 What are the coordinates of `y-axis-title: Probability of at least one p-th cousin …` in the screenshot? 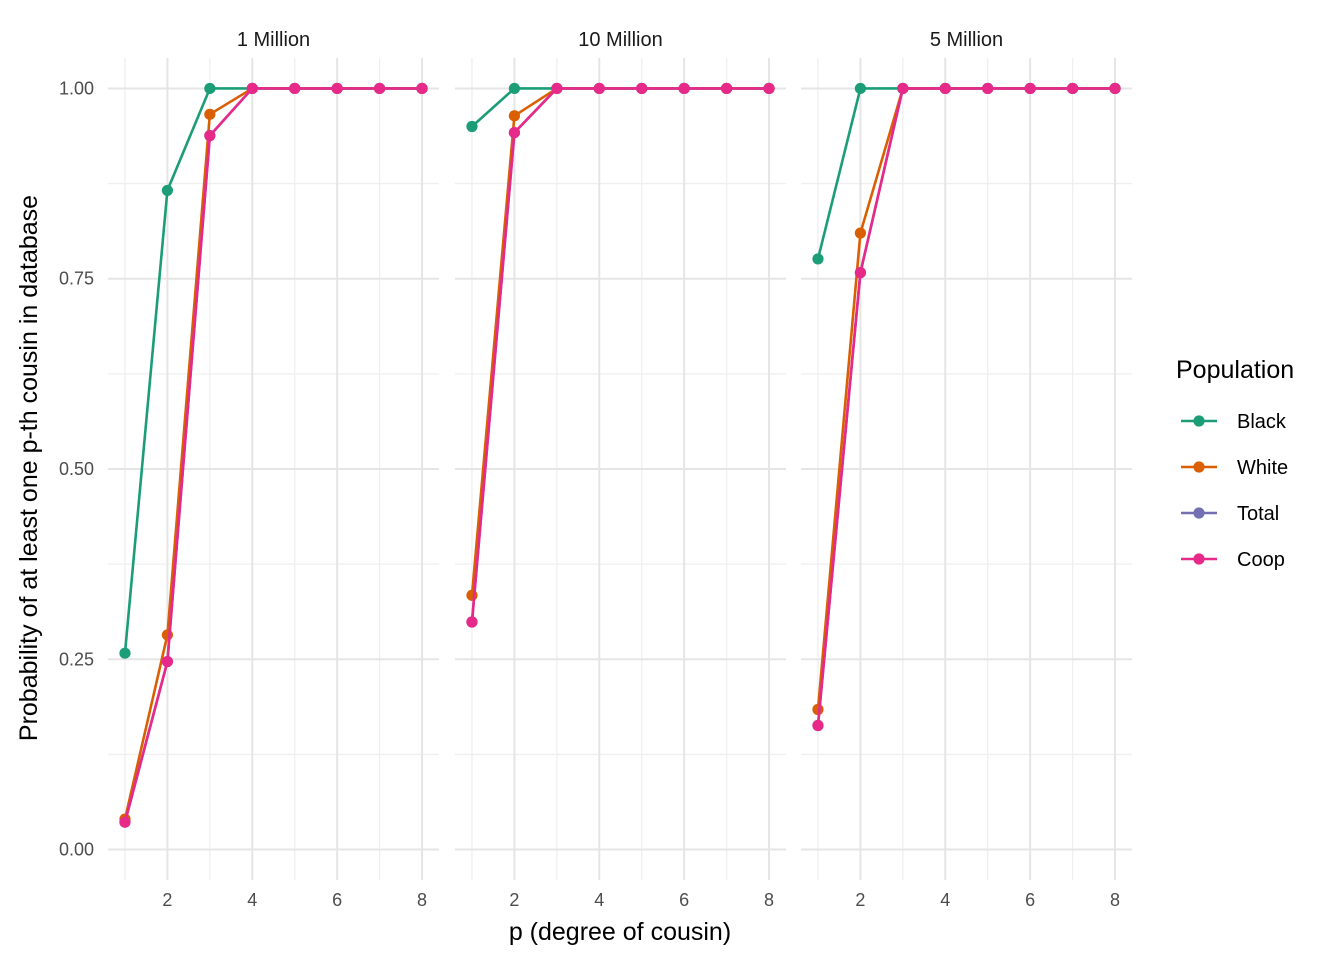 It's located at (29, 468).